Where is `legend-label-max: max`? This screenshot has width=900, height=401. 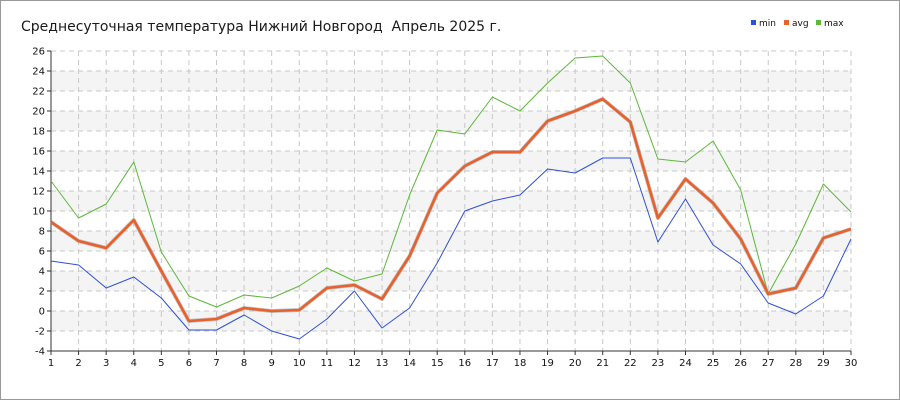 legend-label-max: max is located at coordinates (834, 24).